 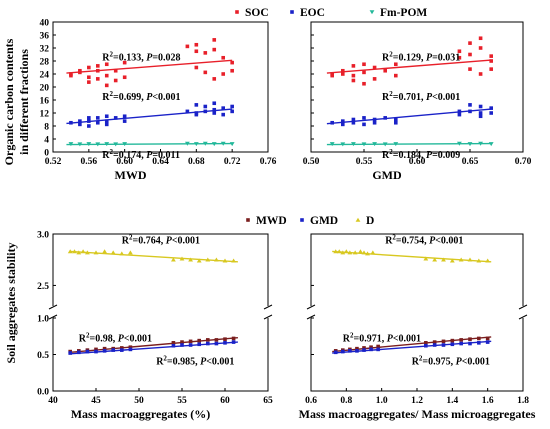 What do you see at coordinates (46, 141) in the screenshot?
I see `mwd-y-tick-label: 4` at bounding box center [46, 141].